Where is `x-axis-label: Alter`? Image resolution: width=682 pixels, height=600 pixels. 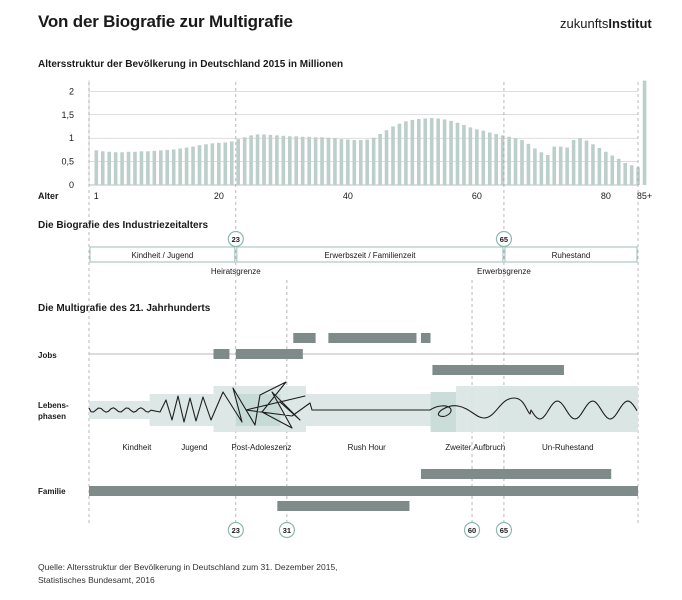 x-axis-label: Alter is located at coordinates (48, 196).